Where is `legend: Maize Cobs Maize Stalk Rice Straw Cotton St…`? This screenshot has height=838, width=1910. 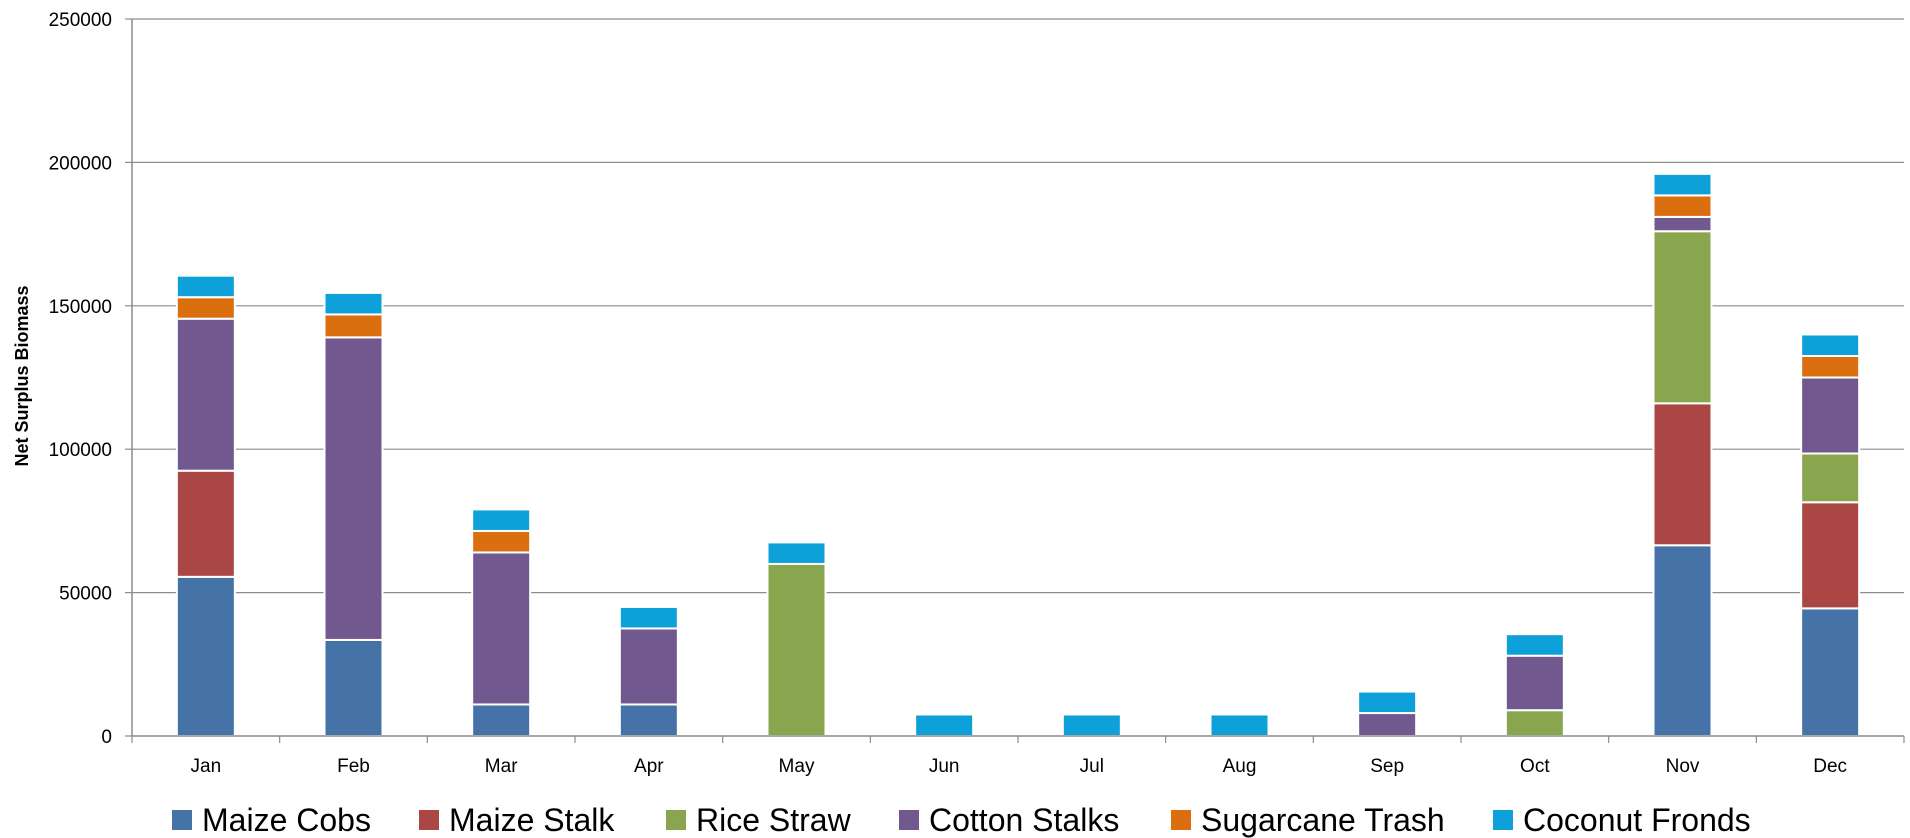
legend: Maize Cobs Maize Stalk Rice Straw Cotton St… is located at coordinates (961, 820).